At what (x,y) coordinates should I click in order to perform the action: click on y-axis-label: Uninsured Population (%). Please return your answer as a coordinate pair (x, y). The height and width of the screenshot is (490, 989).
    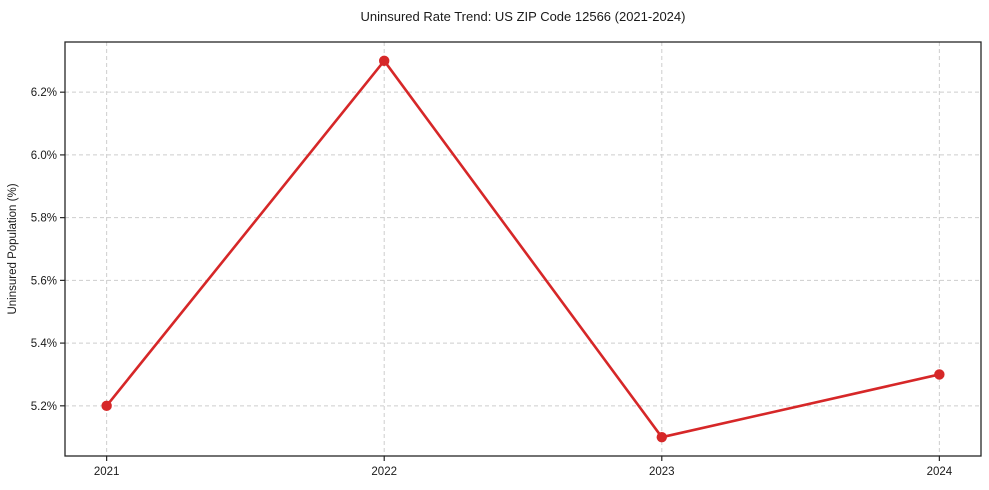
    Looking at the image, I should click on (13, 249).